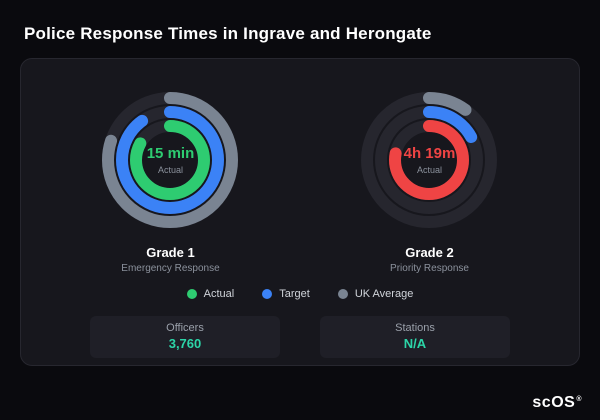  I want to click on grade-title: Grade 2, so click(429, 252).